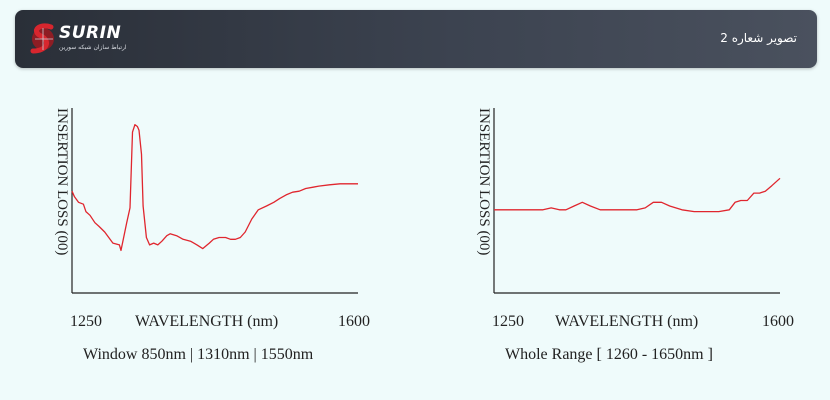  I want to click on chart-caption: Whole Range [ 1260 - 1650nm ], so click(609, 354).